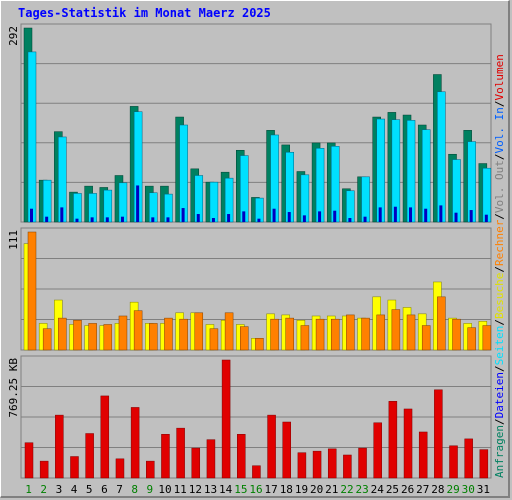 This screenshot has height=500, width=512. What do you see at coordinates (13, 240) in the screenshot?
I see `y-max-label-visits: 111` at bounding box center [13, 240].